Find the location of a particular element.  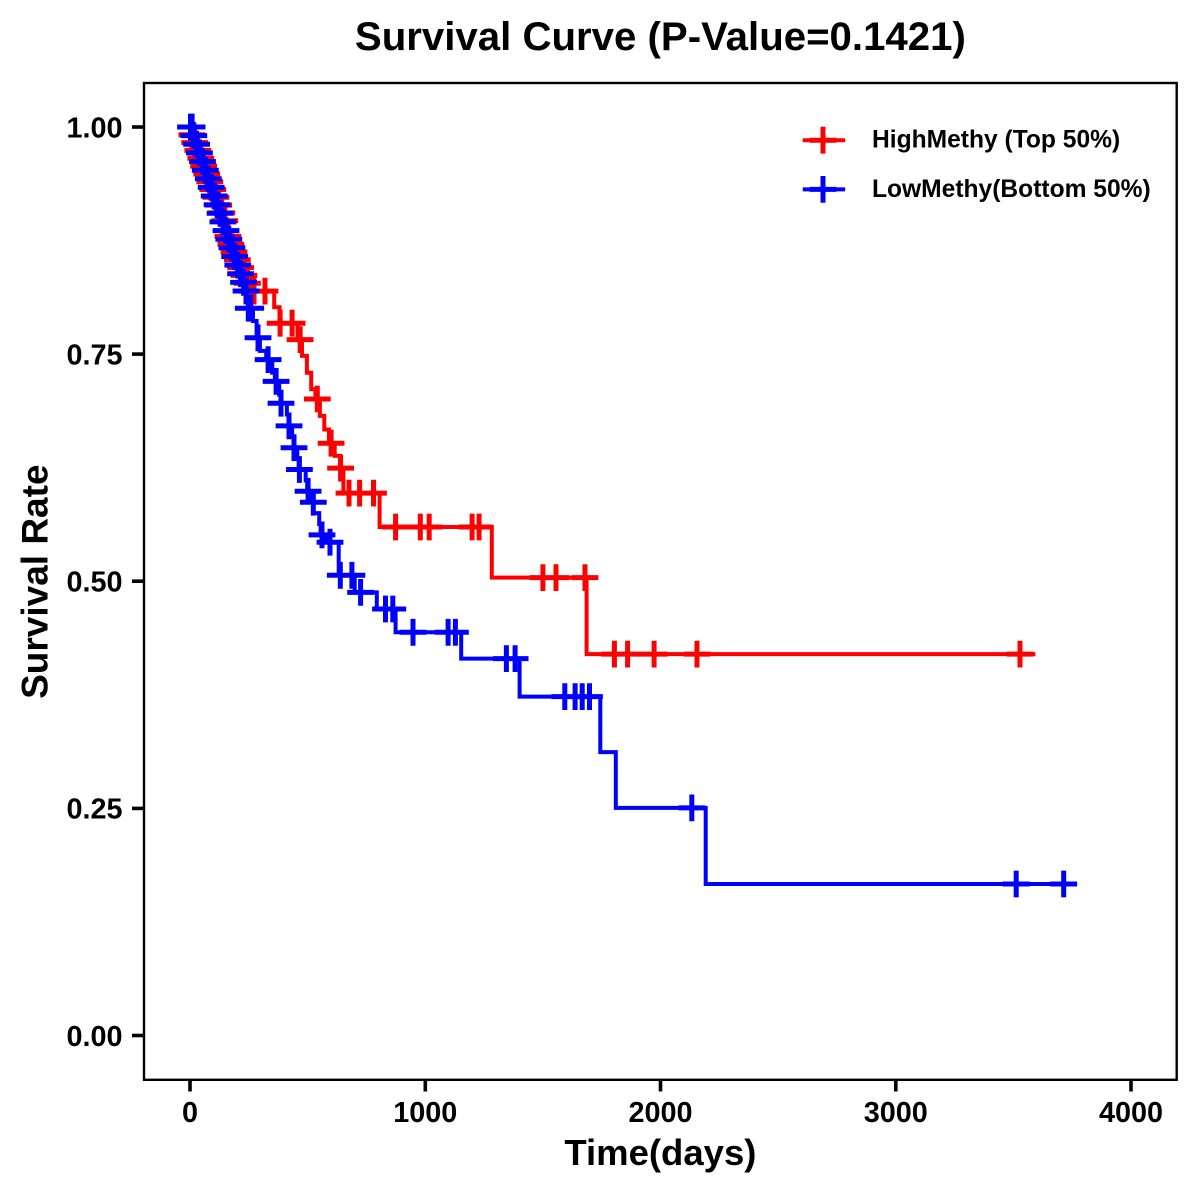

svg-text: 1.00 is located at coordinates (94, 128).